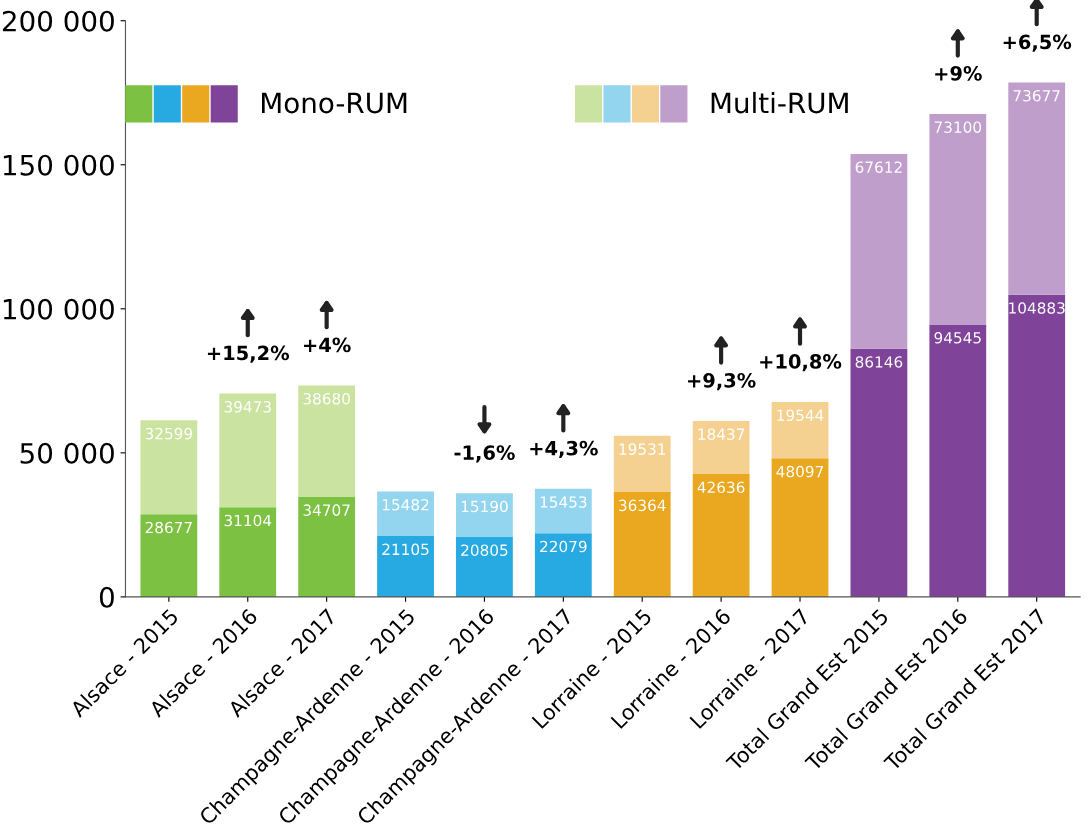 This screenshot has height=829, width=1091. What do you see at coordinates (326, 510) in the screenshot?
I see `data-label: 34707` at bounding box center [326, 510].